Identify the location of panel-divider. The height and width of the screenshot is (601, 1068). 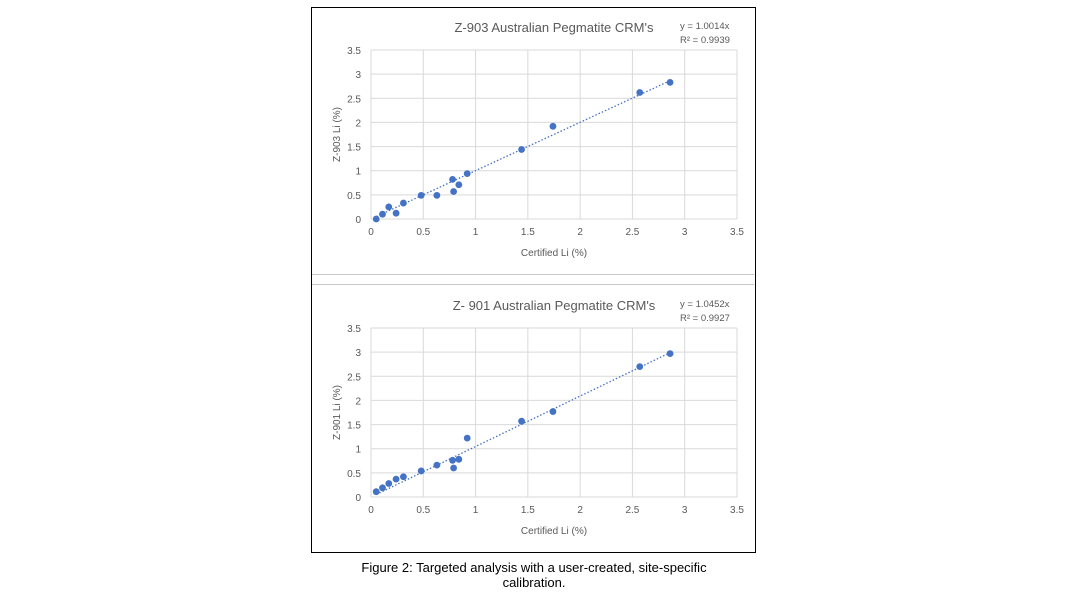
(533, 279).